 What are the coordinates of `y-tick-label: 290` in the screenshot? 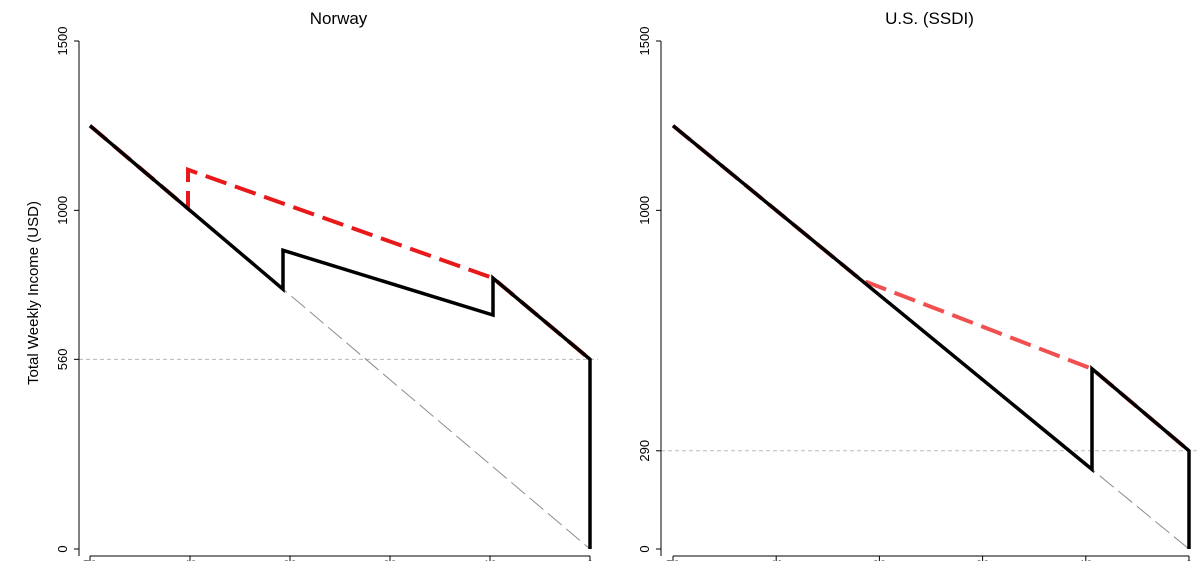 It's located at (644, 451).